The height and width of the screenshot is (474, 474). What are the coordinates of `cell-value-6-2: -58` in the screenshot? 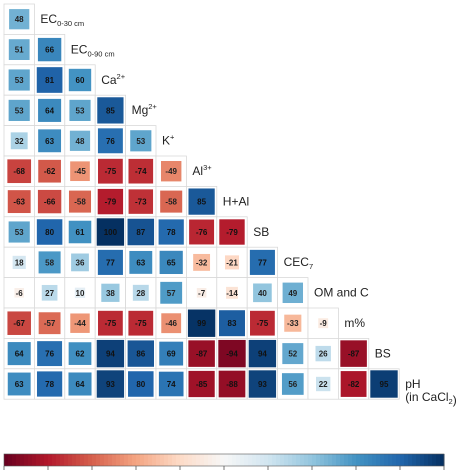 It's located at (80, 202).